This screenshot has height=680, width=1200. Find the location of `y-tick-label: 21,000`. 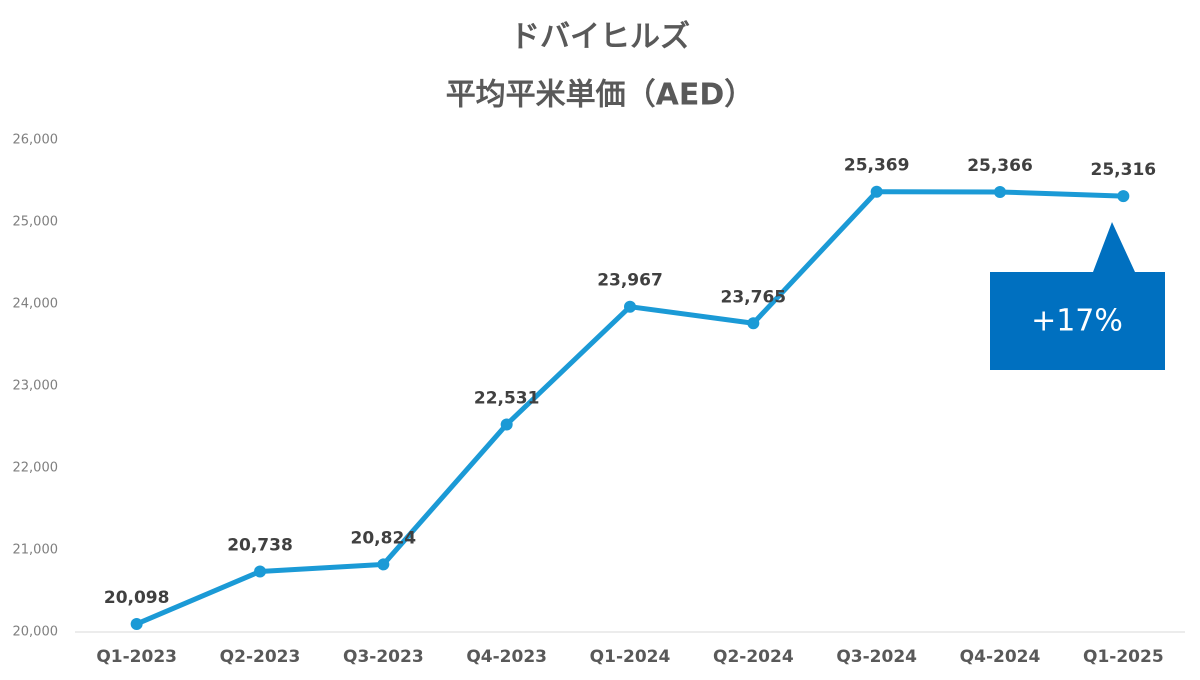

y-tick-label: 21,000 is located at coordinates (36, 550).